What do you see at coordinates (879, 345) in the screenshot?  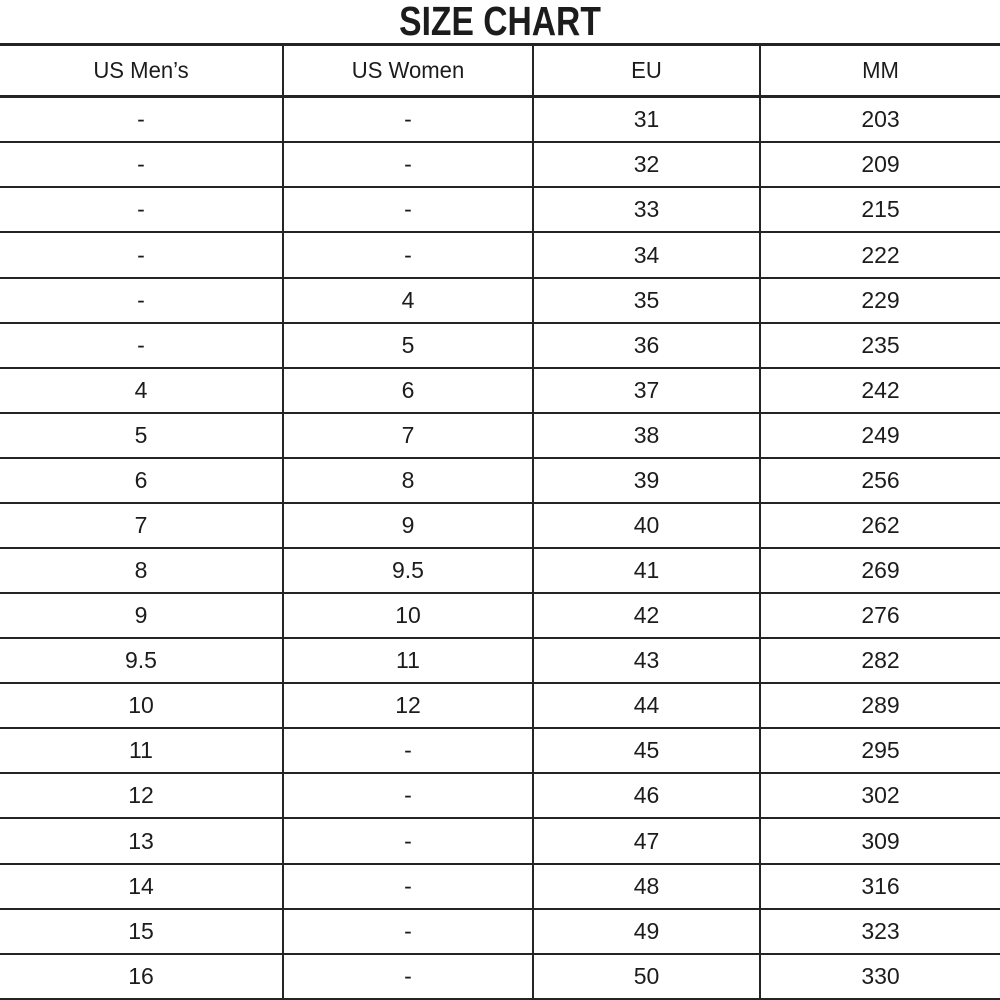 I see `table-cell: 235` at bounding box center [879, 345].